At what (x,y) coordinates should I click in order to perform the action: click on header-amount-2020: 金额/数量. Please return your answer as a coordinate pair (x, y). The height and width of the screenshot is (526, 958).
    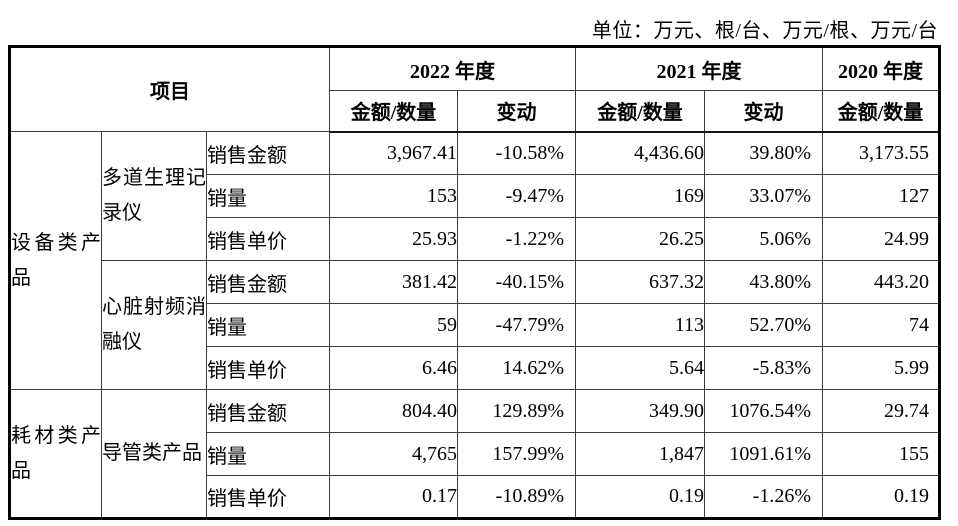
    Looking at the image, I should click on (881, 111).